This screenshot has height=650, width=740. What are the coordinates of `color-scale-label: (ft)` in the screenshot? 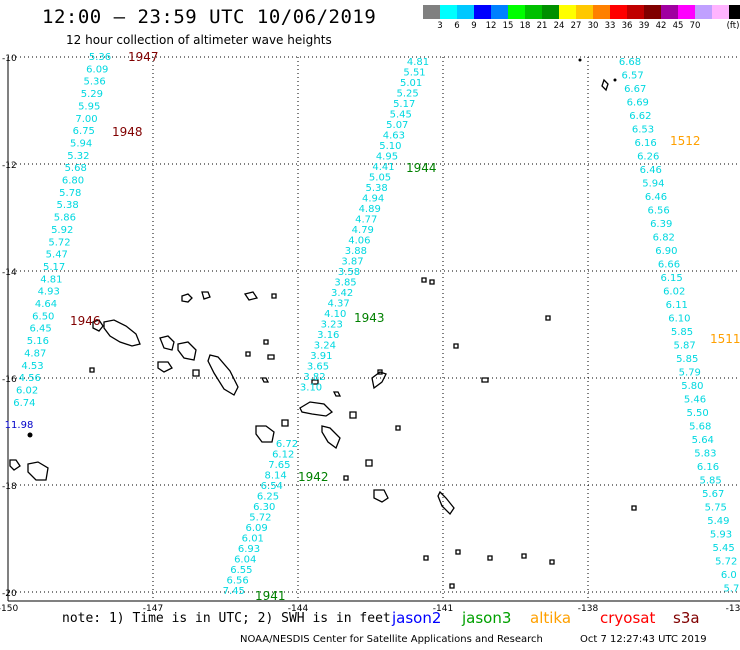 It's located at (733, 26).